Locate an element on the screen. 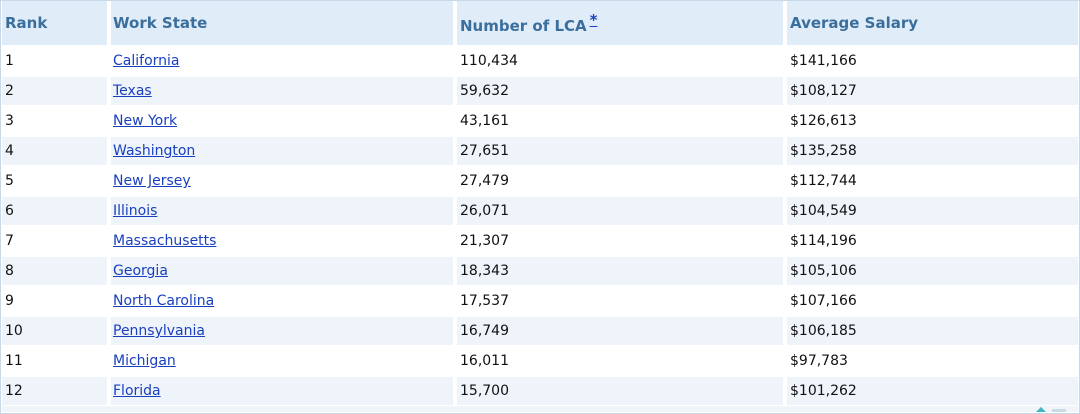 The image size is (1080, 414). rank-cell: 1 is located at coordinates (56, 61).